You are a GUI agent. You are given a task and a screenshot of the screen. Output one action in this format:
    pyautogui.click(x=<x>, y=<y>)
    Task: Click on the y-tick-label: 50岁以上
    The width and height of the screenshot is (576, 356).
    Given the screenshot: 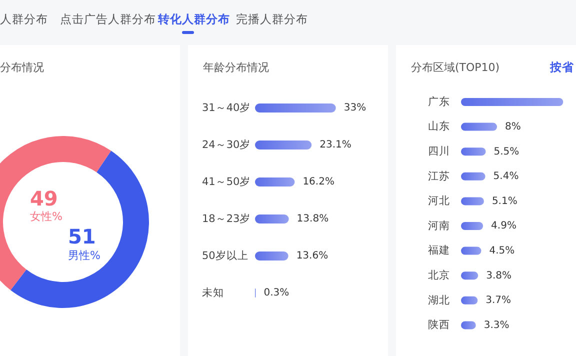 What is the action you would take?
    pyautogui.click(x=225, y=255)
    